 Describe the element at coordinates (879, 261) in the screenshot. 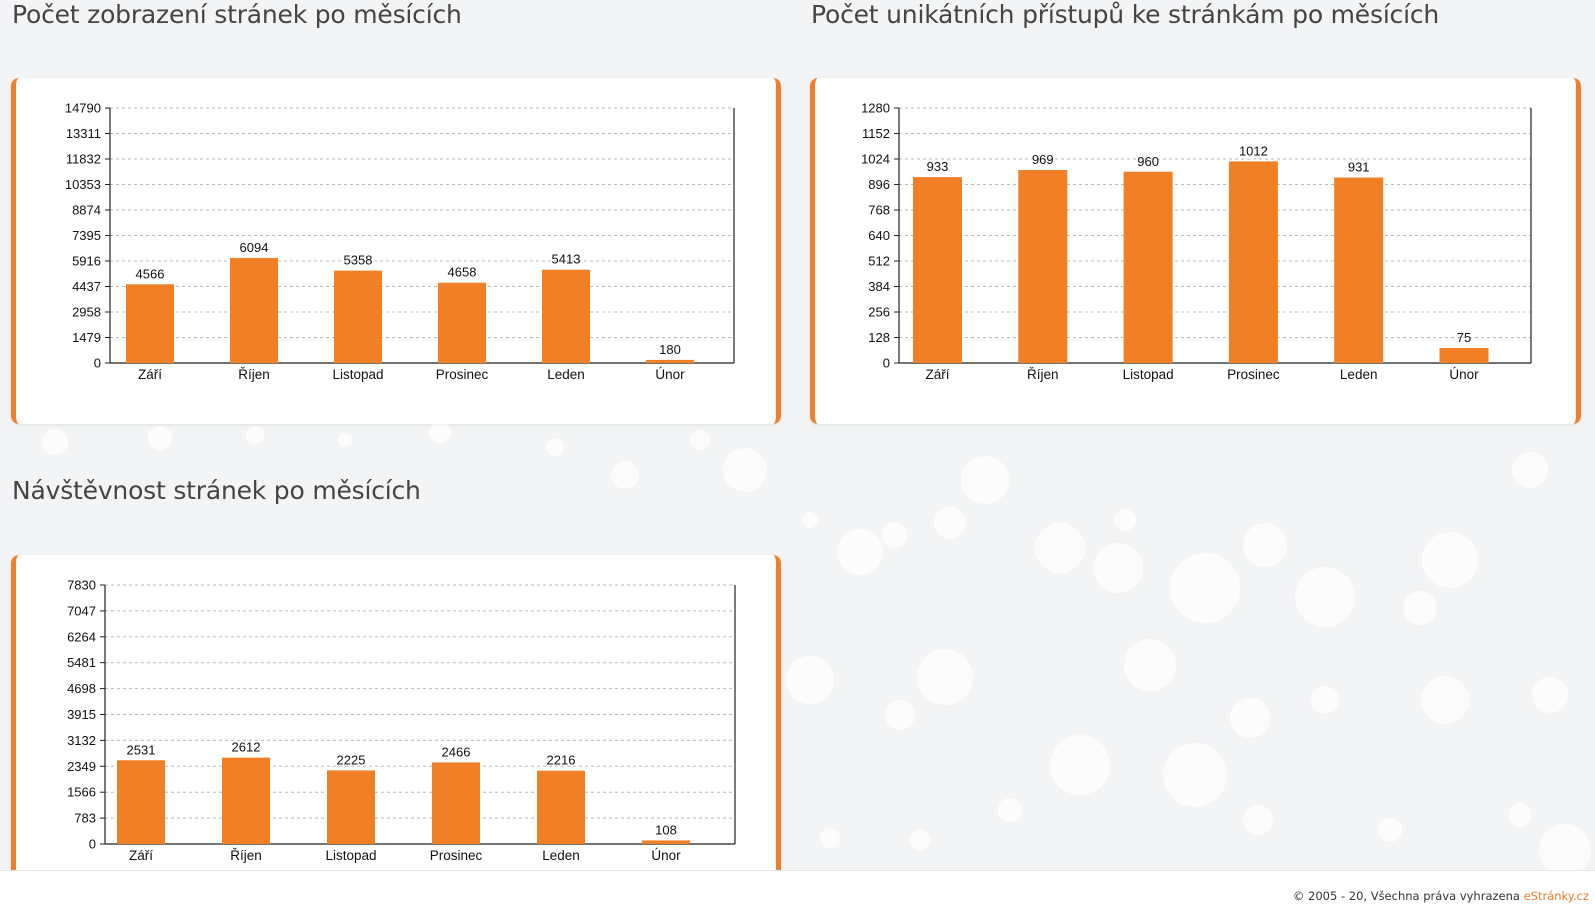

I see `y-tick-label: 512` at that location.